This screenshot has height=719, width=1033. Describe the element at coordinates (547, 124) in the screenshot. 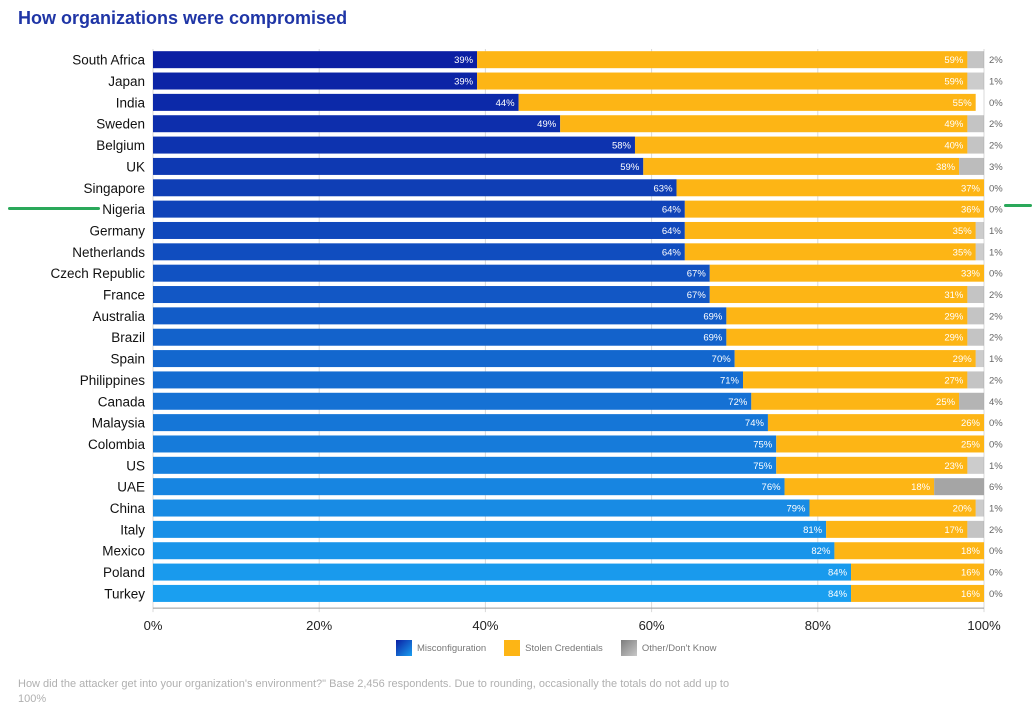

I see `data-label-misconfiguration: 49%` at that location.